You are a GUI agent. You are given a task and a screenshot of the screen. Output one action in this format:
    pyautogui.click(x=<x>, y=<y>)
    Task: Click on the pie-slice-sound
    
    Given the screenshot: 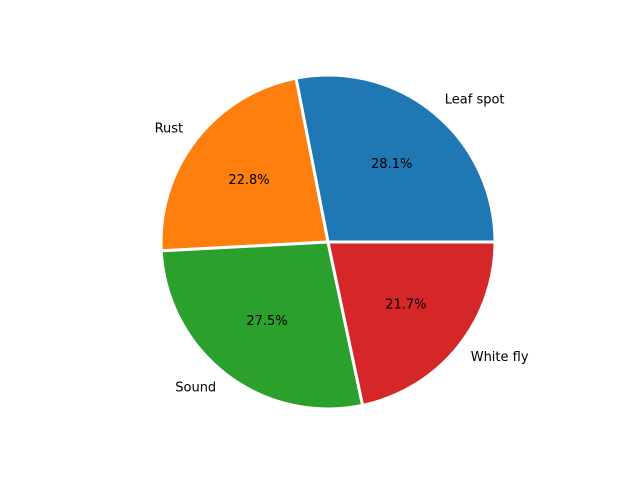 What is the action you would take?
    pyautogui.click(x=262, y=325)
    